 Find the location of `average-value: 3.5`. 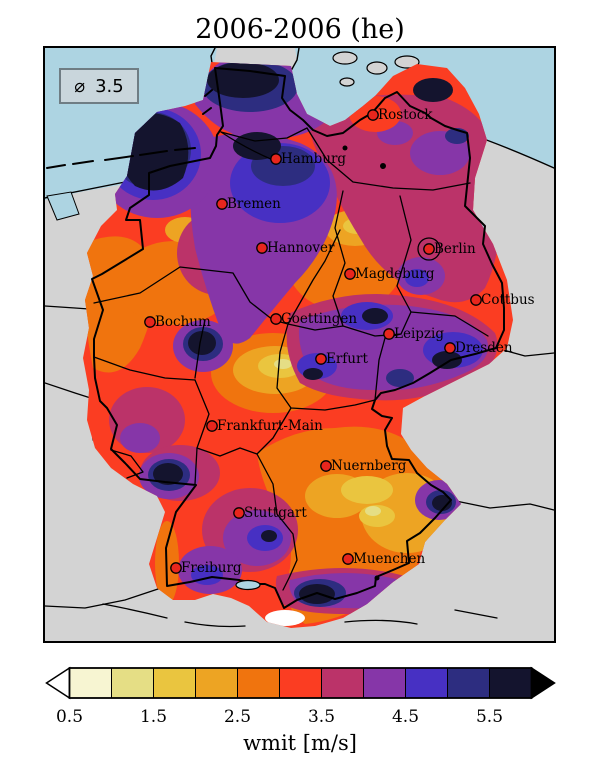

average-value: 3.5 is located at coordinates (109, 86).